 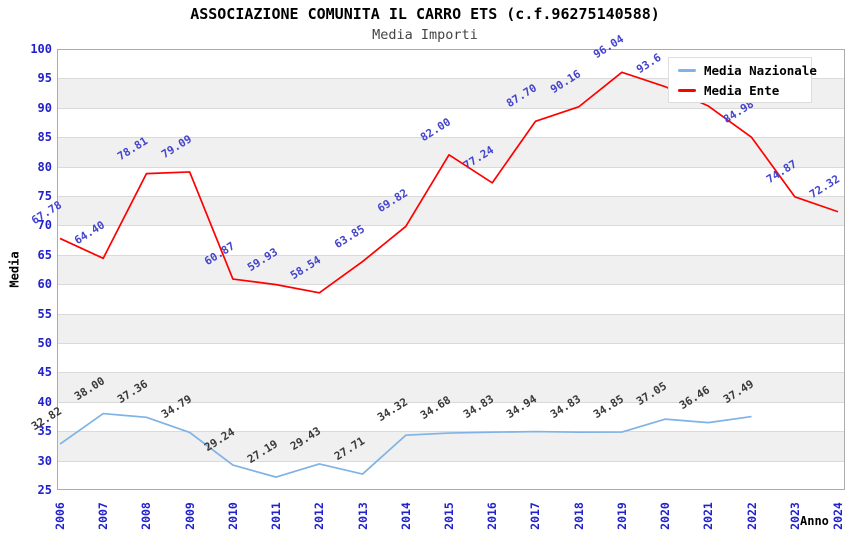 What do you see at coordinates (44, 401) in the screenshot?
I see `y-tick-label: 40` at bounding box center [44, 401].